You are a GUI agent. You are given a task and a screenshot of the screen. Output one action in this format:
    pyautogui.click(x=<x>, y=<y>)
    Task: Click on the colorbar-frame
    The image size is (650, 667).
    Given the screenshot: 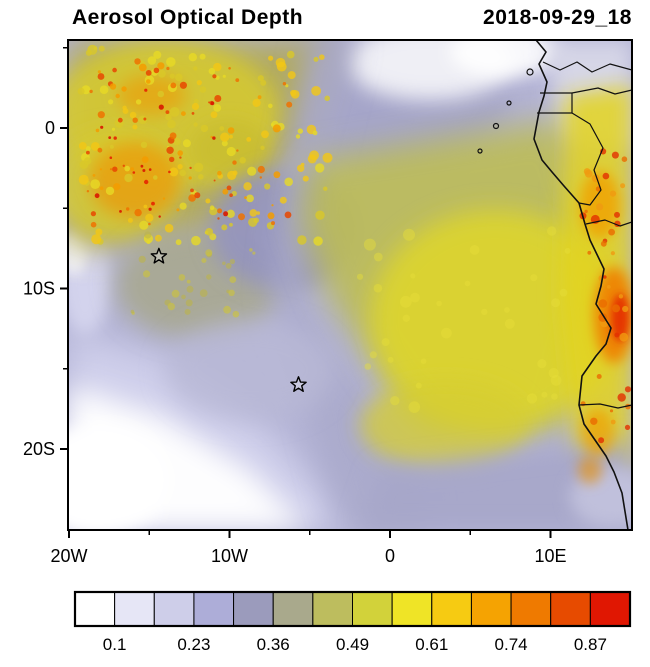 What is the action you would take?
    pyautogui.click(x=352, y=609)
    